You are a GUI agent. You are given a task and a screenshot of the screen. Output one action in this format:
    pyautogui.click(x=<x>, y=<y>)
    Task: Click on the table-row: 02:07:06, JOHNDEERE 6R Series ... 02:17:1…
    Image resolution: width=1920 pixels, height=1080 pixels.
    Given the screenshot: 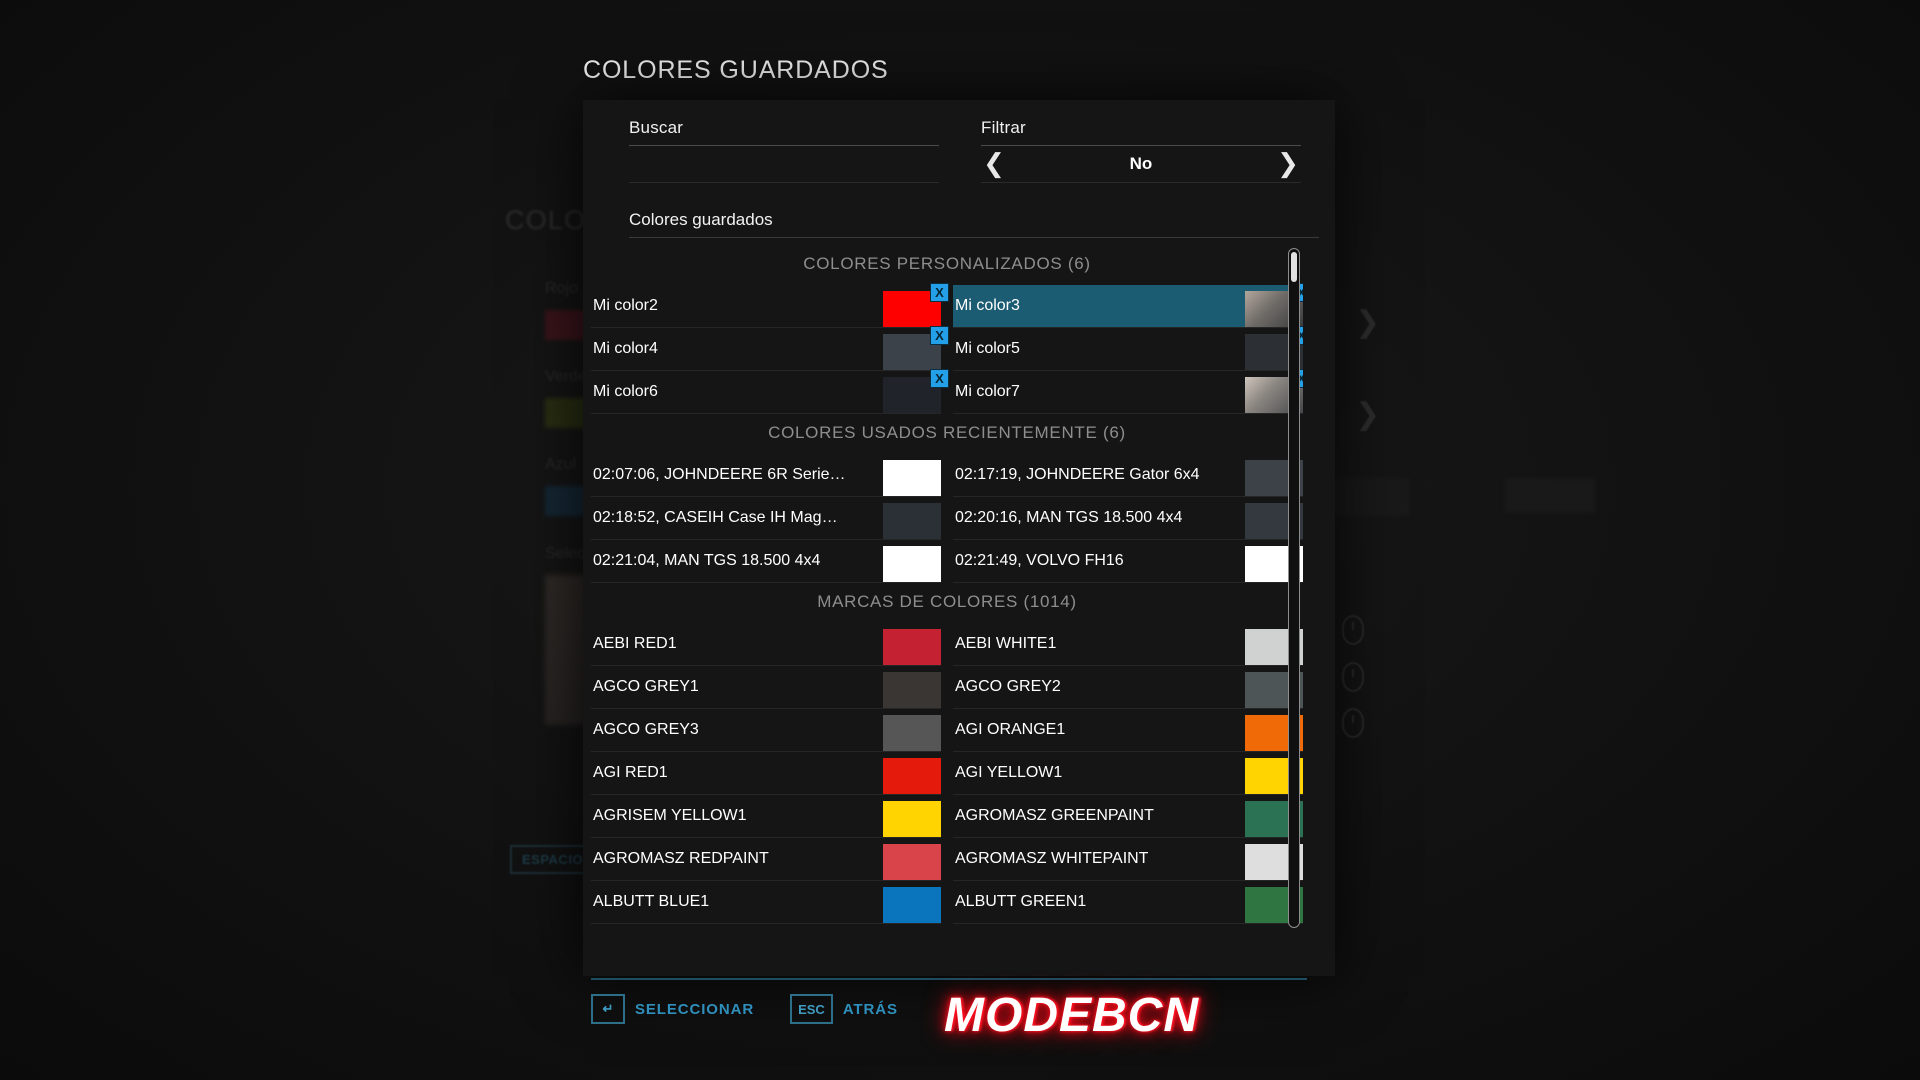 What is the action you would take?
    pyautogui.click(x=947, y=475)
    